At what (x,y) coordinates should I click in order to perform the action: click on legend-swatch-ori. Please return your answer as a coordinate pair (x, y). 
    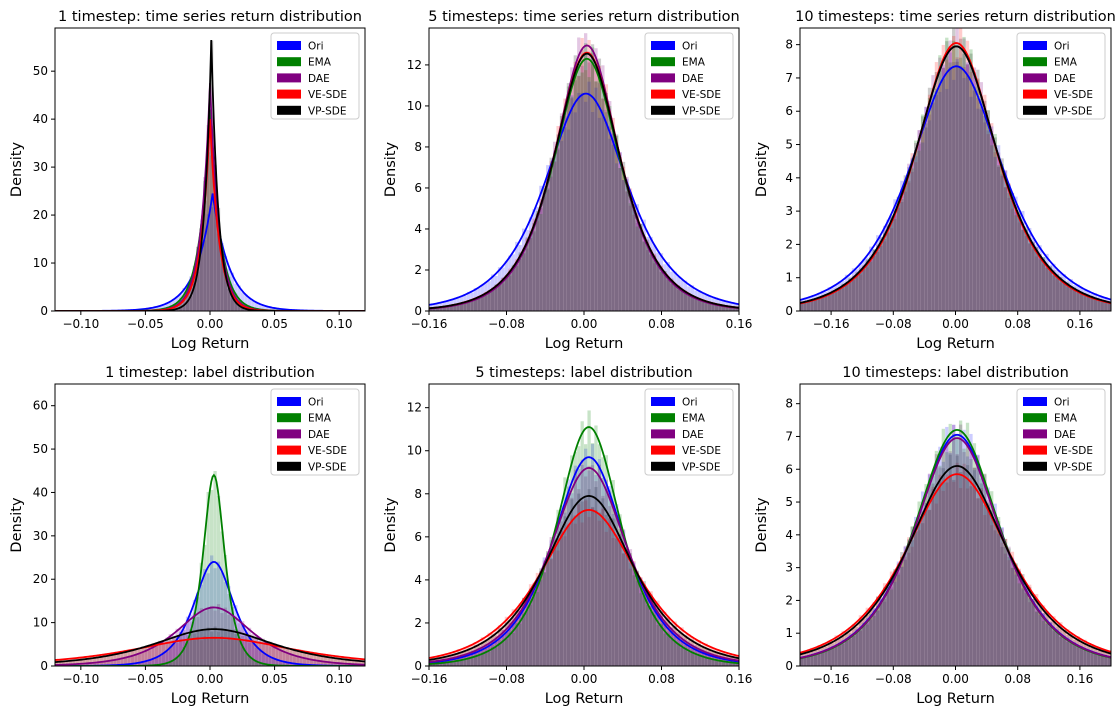
    Looking at the image, I should click on (289, 45).